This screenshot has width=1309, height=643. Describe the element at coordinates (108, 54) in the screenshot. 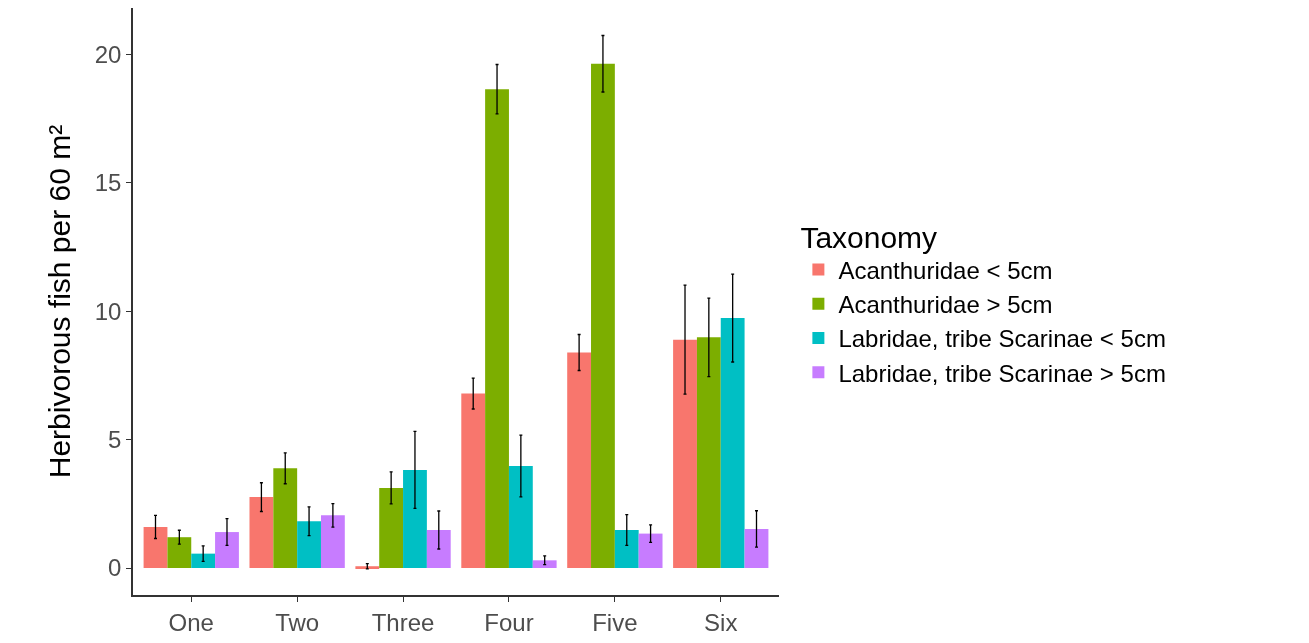

I see `y-tick-label: 20` at that location.